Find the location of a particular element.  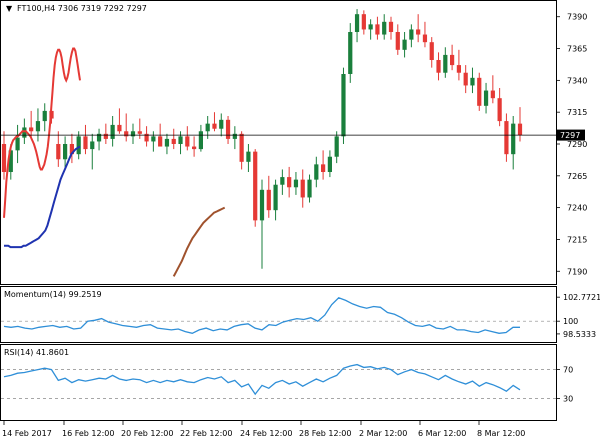

momentum-pane is located at coordinates (278, 314).